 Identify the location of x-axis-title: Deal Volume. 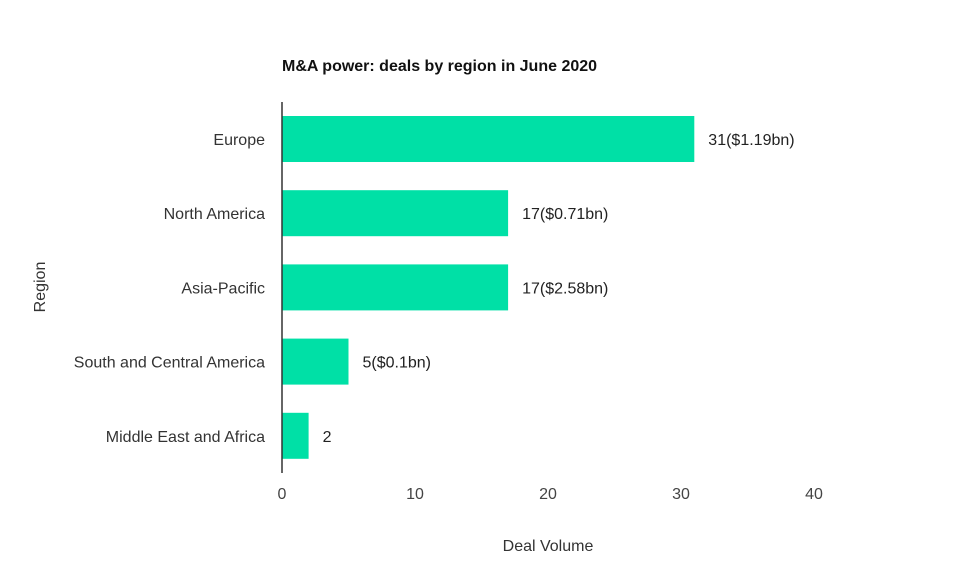
(548, 546).